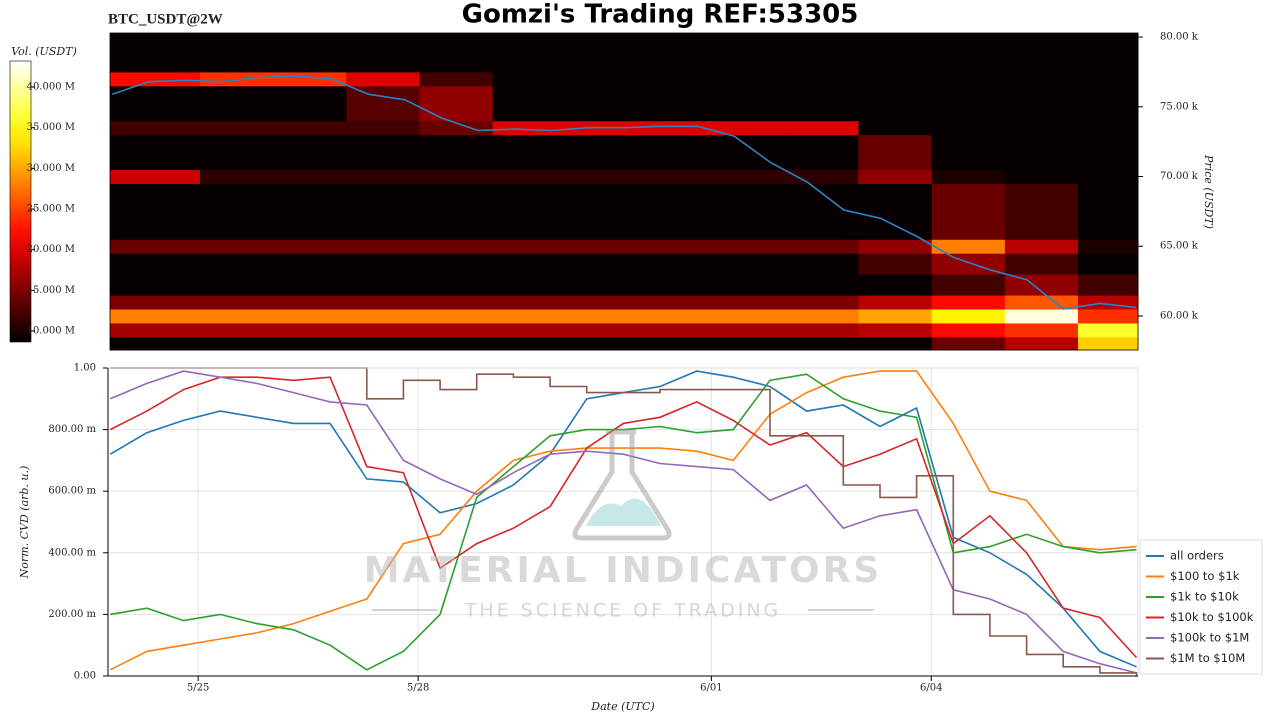 Image resolution: width=1280 pixels, height=720 pixels. I want to click on legend-label: $10k to $100k, so click(1212, 617).